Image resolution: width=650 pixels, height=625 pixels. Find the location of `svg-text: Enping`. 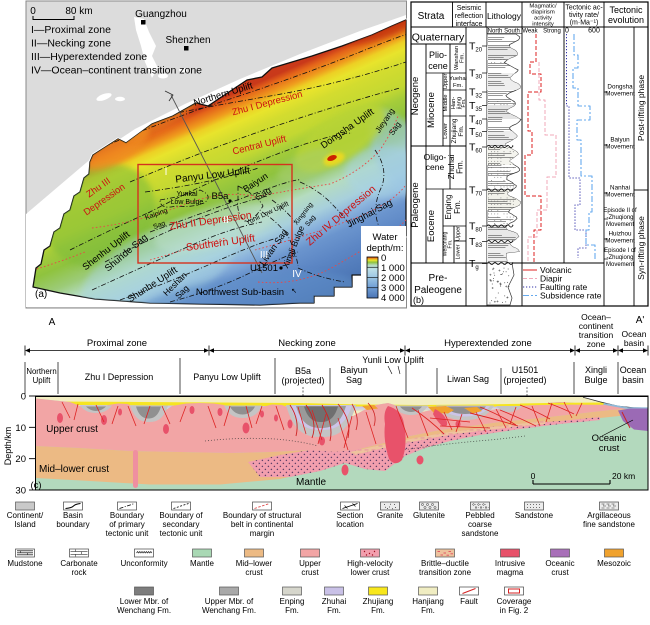

svg-text: Enping is located at coordinates (448, 207).